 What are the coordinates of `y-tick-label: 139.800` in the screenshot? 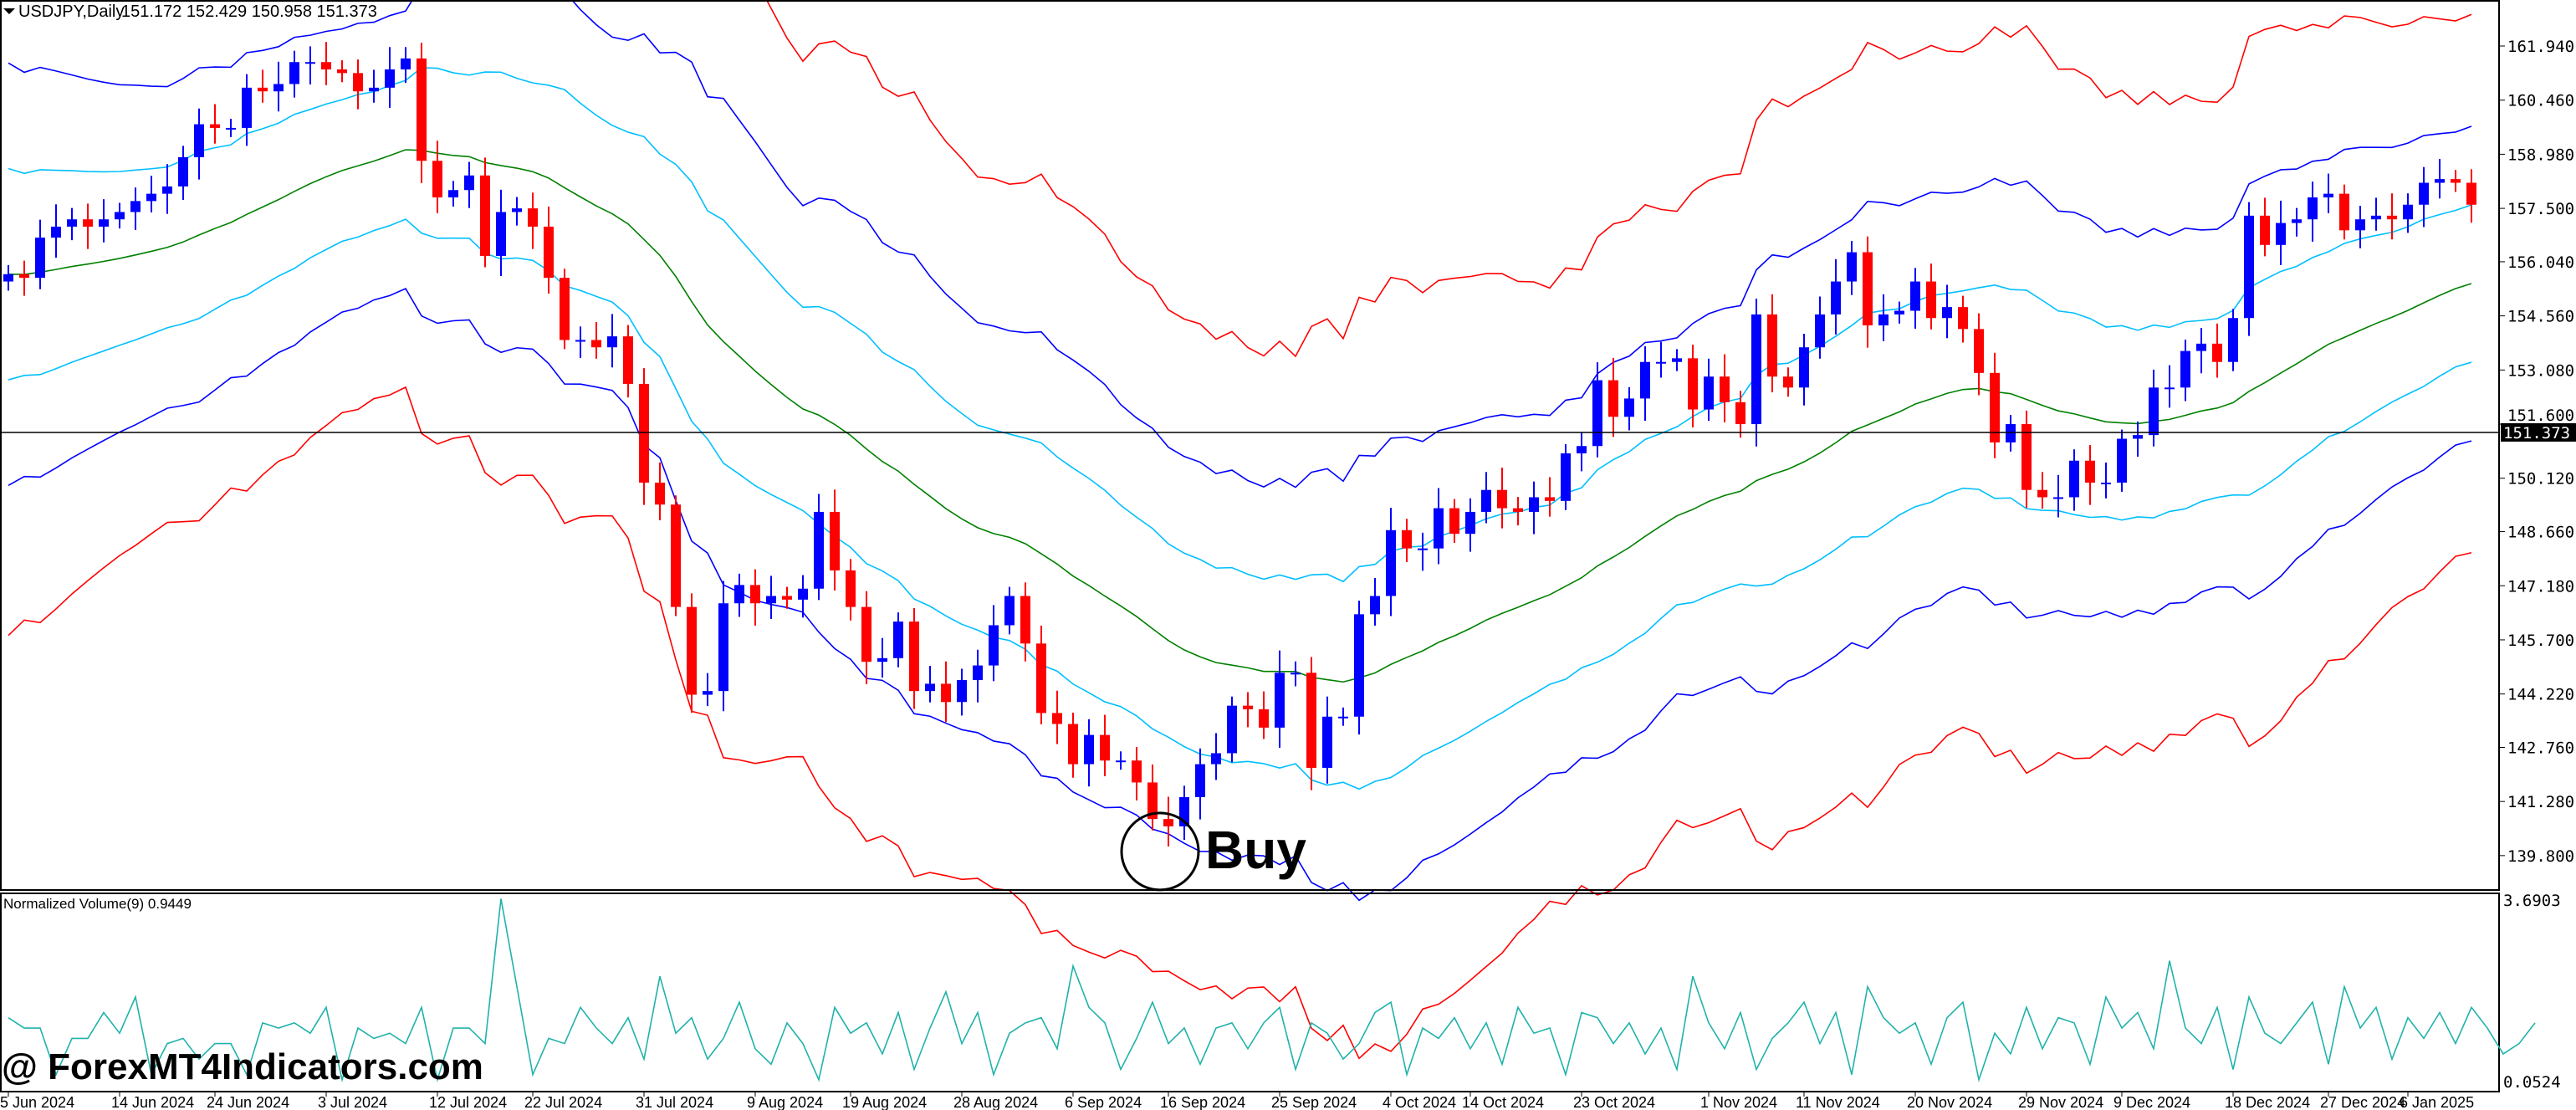 It's located at (2540, 856).